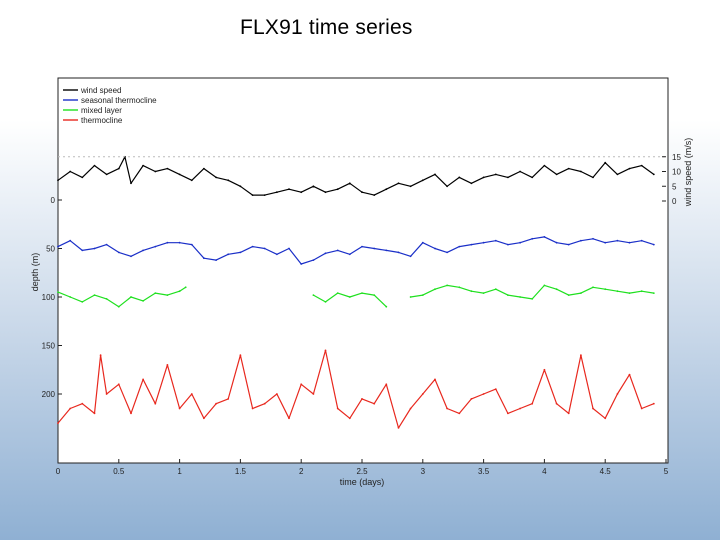  I want to click on x-tick-label: 3, so click(423, 471).